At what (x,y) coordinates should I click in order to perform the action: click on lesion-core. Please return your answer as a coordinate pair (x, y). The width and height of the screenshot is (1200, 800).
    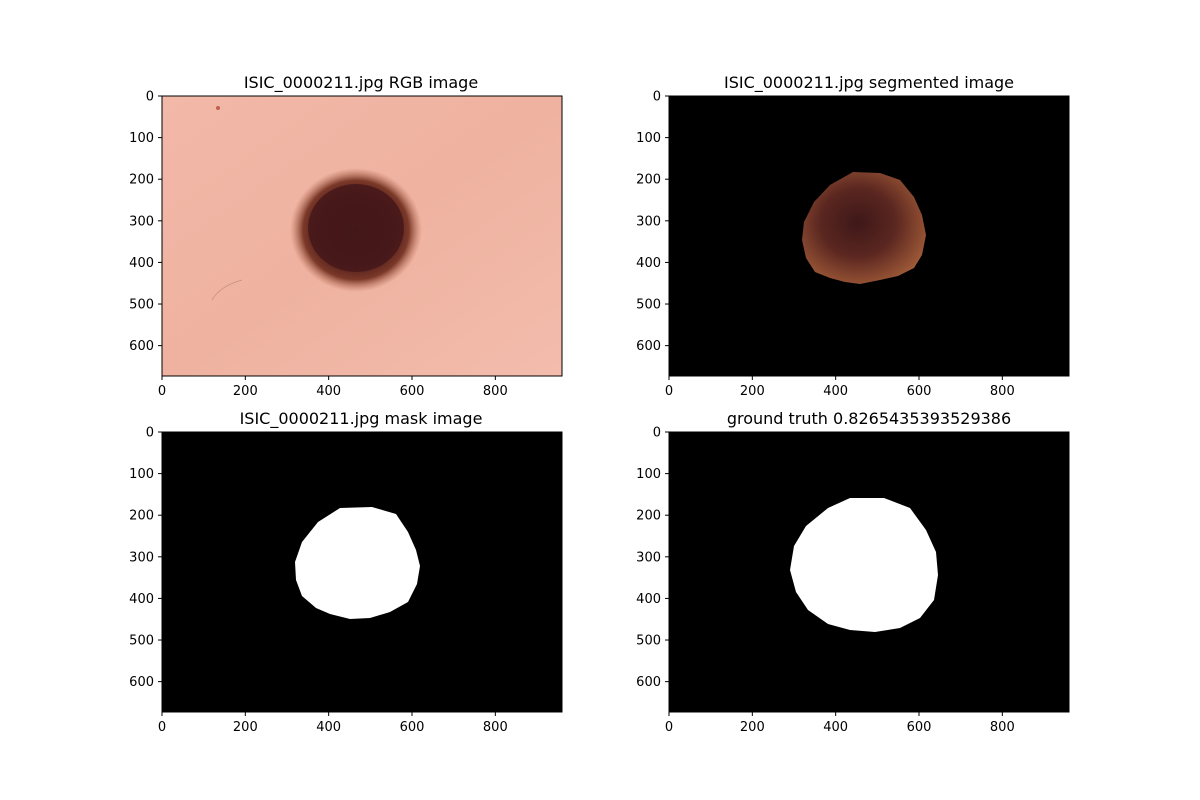
    Looking at the image, I should click on (356, 228).